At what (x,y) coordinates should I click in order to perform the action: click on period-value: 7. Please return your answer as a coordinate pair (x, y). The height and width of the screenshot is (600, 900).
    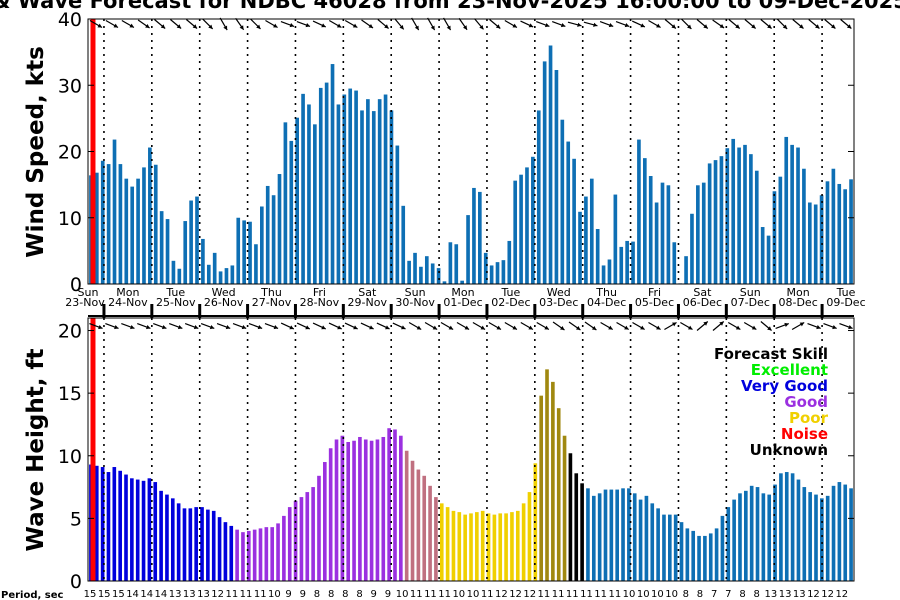
    Looking at the image, I should click on (728, 594).